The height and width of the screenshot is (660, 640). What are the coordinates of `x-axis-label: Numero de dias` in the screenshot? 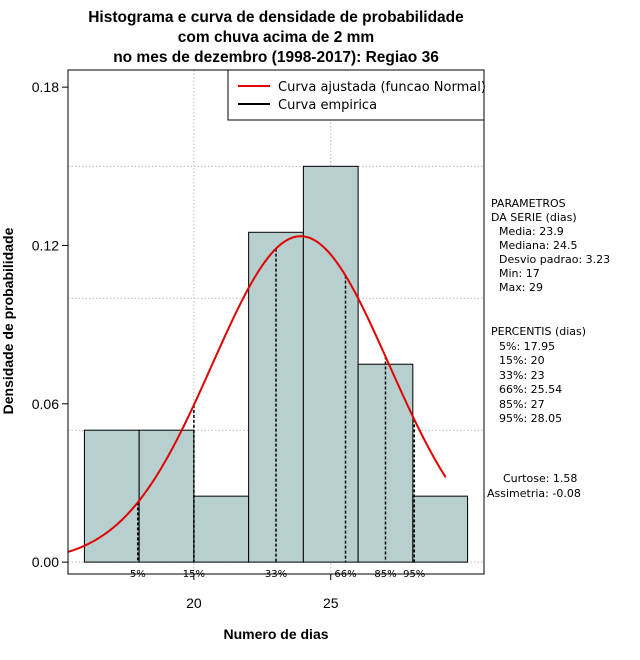 It's located at (275, 634).